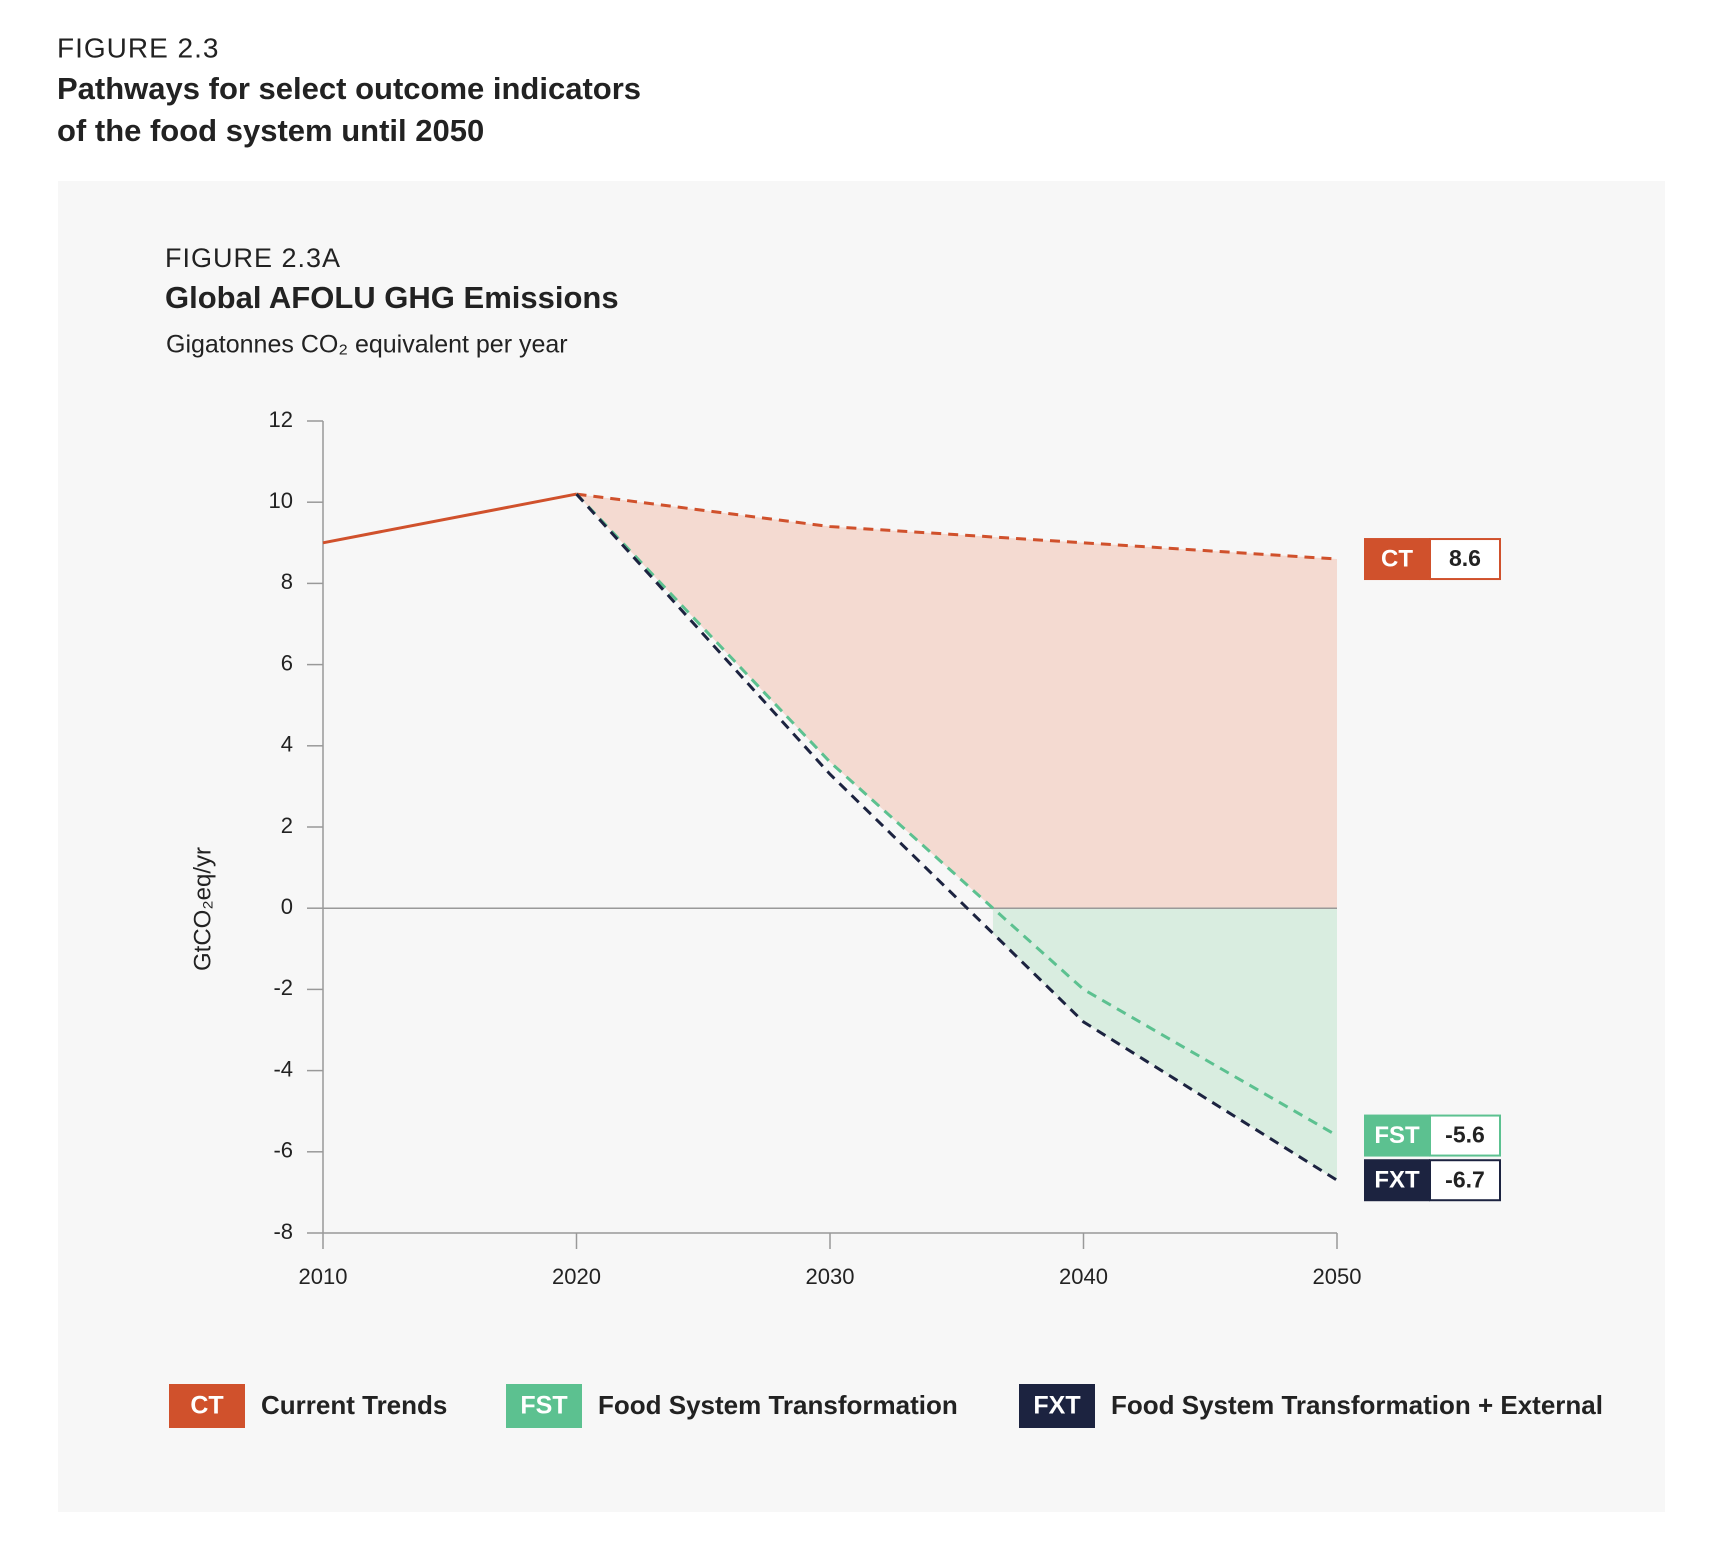  Describe the element at coordinates (576, 1276) in the screenshot. I see `x-tick-label: 2020` at that location.